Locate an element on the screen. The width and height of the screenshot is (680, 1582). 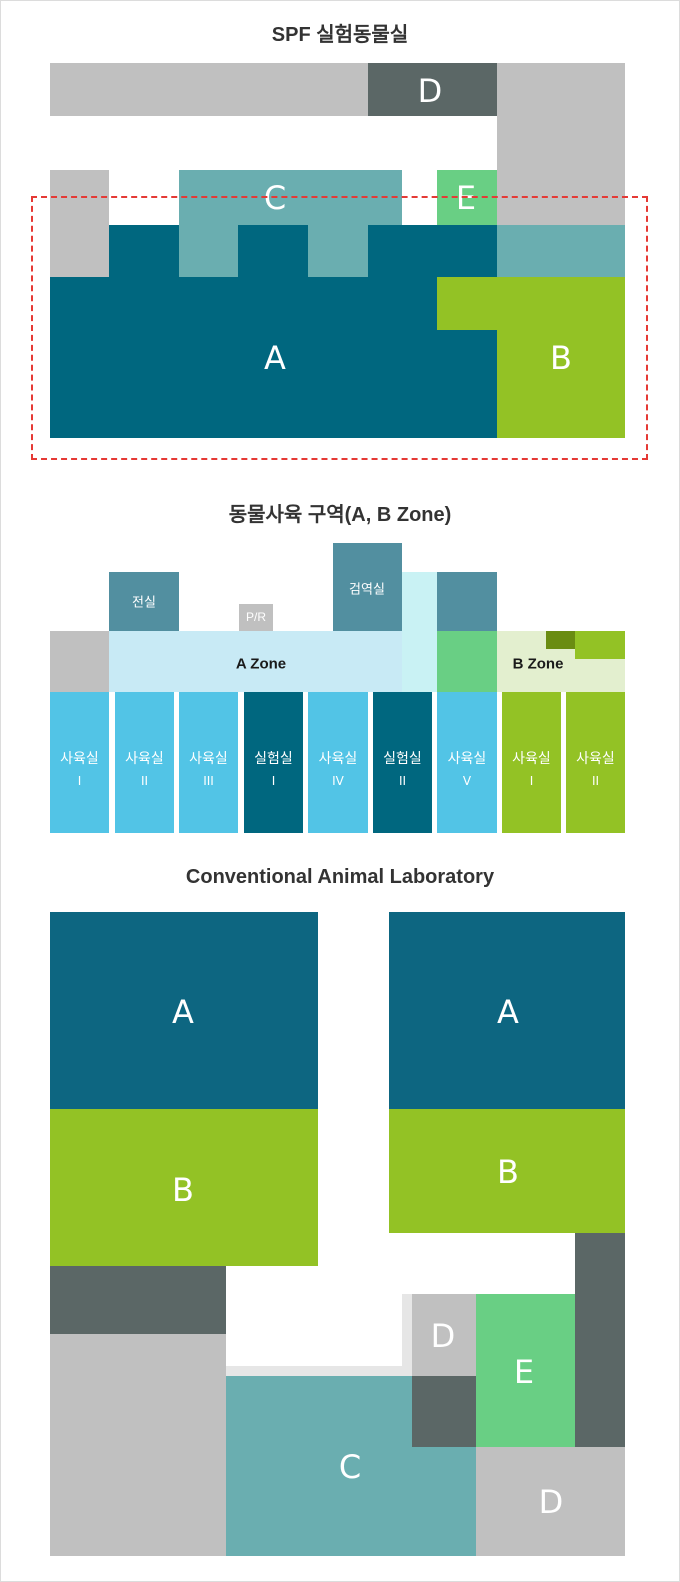
spf-area-b is located at coordinates (561, 357).